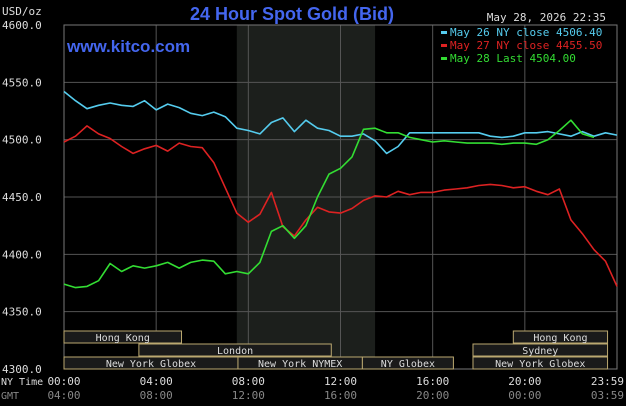 This screenshot has height=406, width=626. What do you see at coordinates (128, 46) in the screenshot?
I see `site-watermark: www.kitco.com` at bounding box center [128, 46].